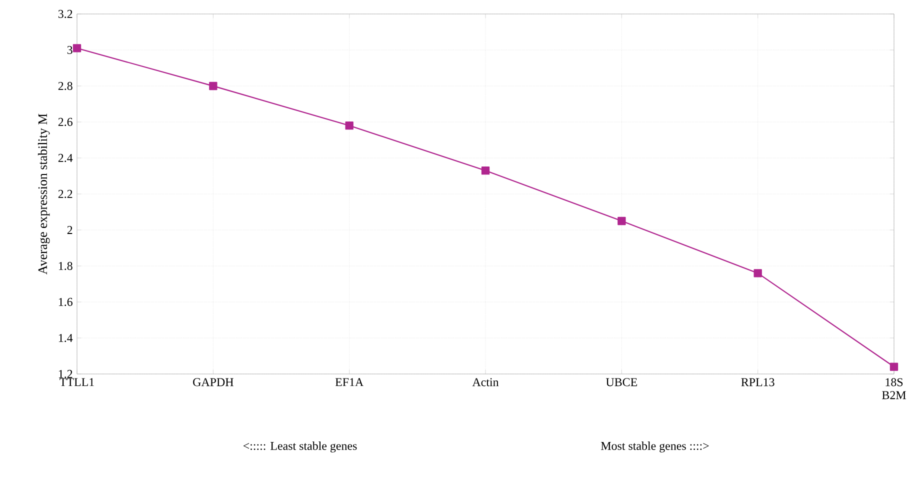 This screenshot has width=922, height=484. What do you see at coordinates (65, 194) in the screenshot?
I see `y-tick-label: 2.2` at bounding box center [65, 194].